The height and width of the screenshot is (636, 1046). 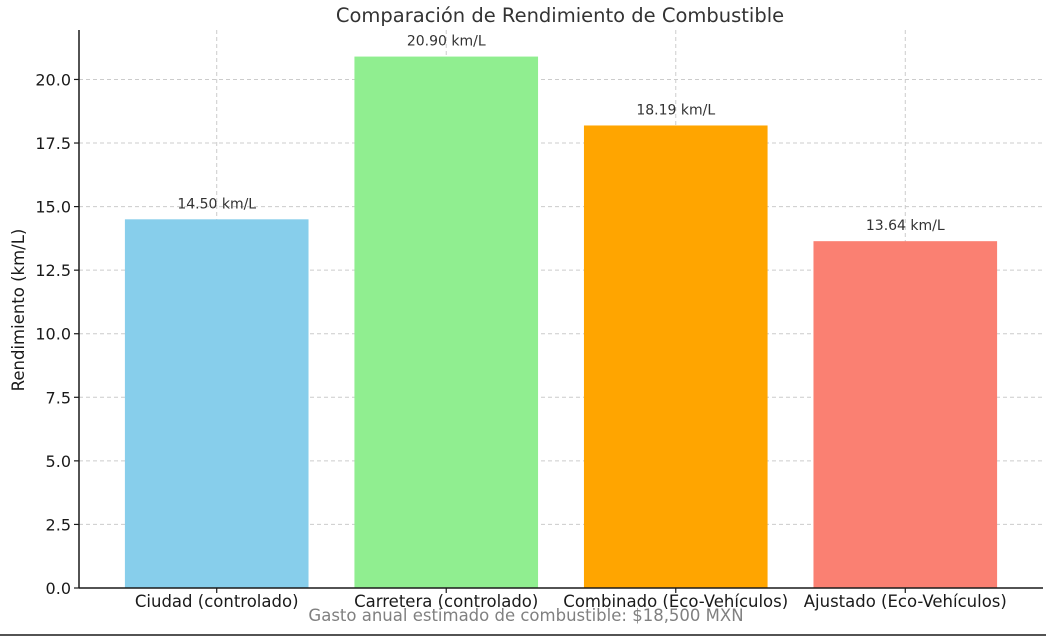 I want to click on y-tick-label: 7.5, so click(x=58, y=397).